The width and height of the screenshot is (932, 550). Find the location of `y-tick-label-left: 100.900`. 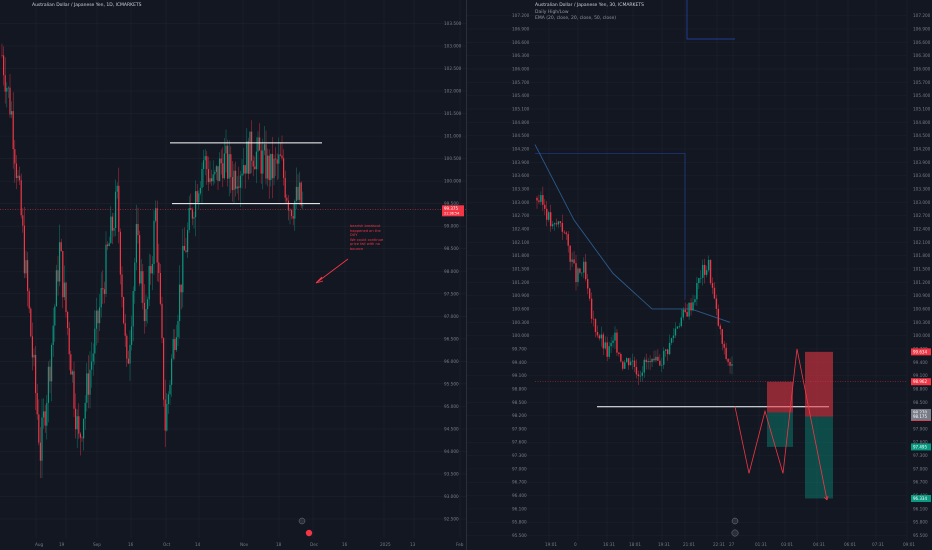

y-tick-label-left: 100.900 is located at coordinates (521, 295).